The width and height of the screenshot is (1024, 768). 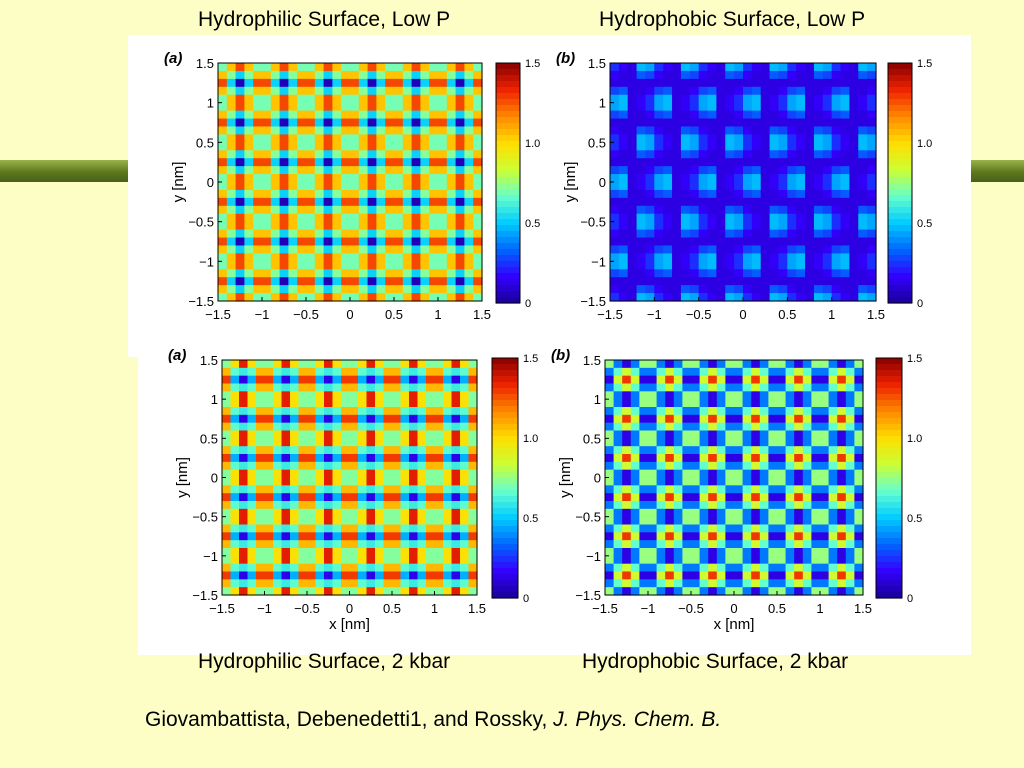 What do you see at coordinates (914, 439) in the screenshot?
I see `colorbar-tick-label: 1.0` at bounding box center [914, 439].